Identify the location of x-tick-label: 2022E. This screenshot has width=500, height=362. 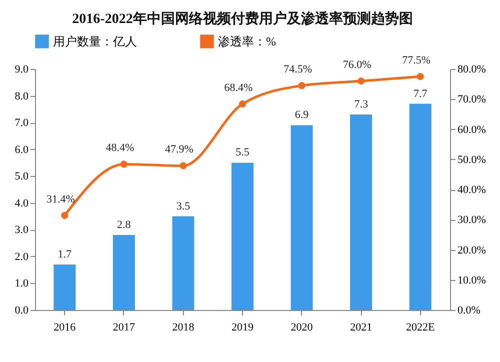
(420, 328).